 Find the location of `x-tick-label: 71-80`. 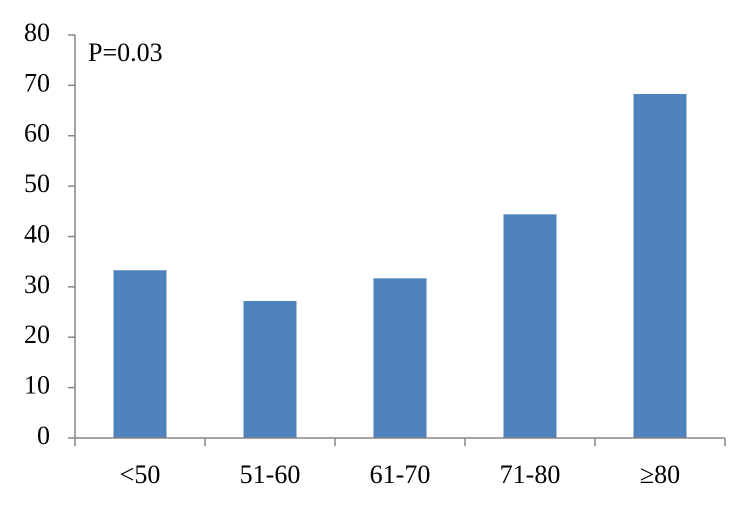

x-tick-label: 71-80 is located at coordinates (530, 474).